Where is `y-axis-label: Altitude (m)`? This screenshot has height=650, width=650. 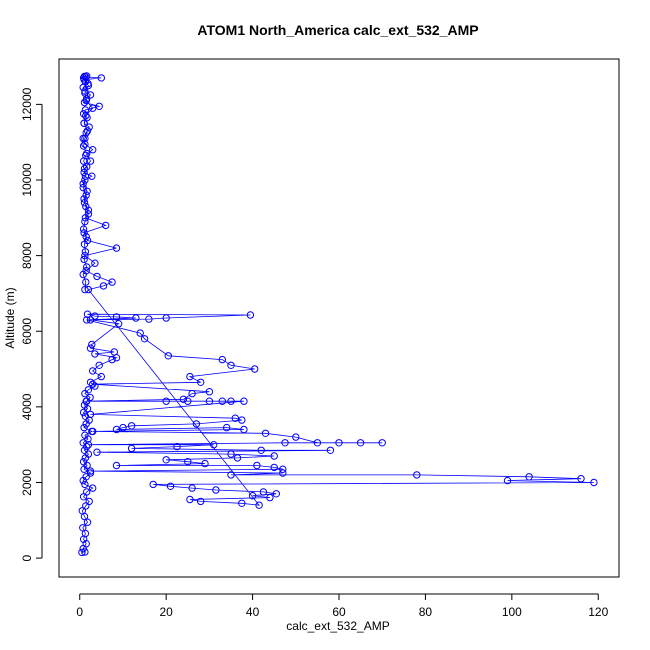 y-axis-label: Altitude (m) is located at coordinates (10, 317).